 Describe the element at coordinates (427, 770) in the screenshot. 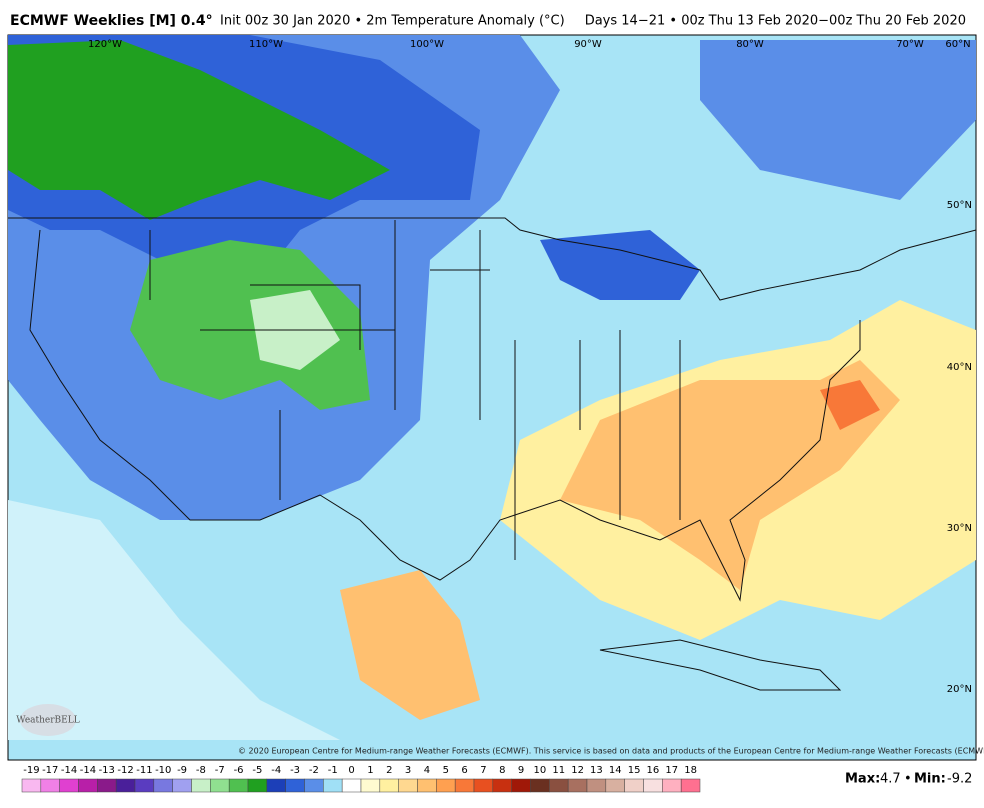

I see `colorbar-label: 4` at that location.